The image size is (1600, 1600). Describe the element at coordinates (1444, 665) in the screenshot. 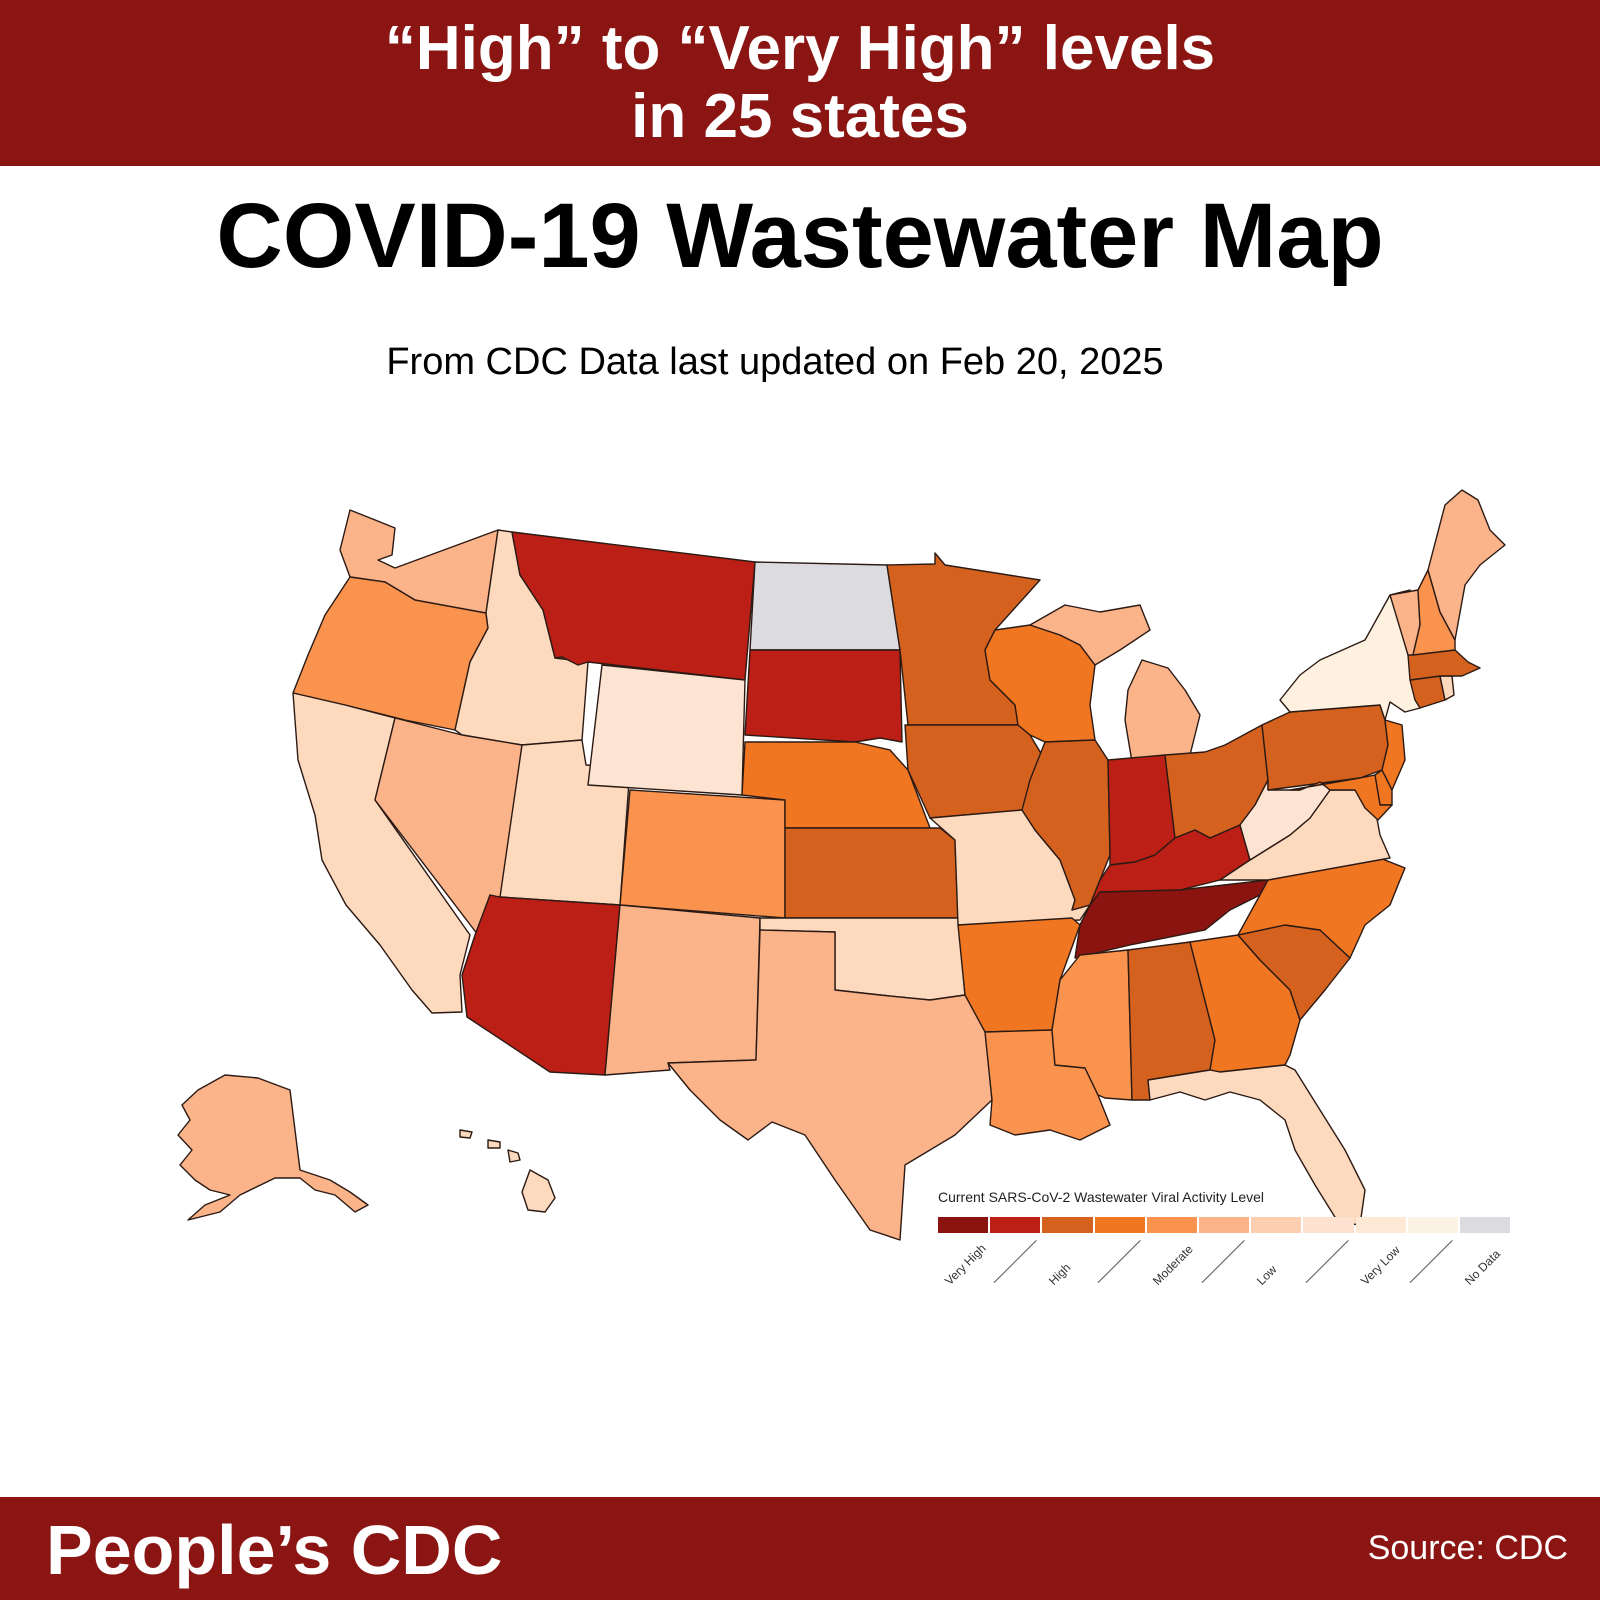

I see `state-ma` at that location.